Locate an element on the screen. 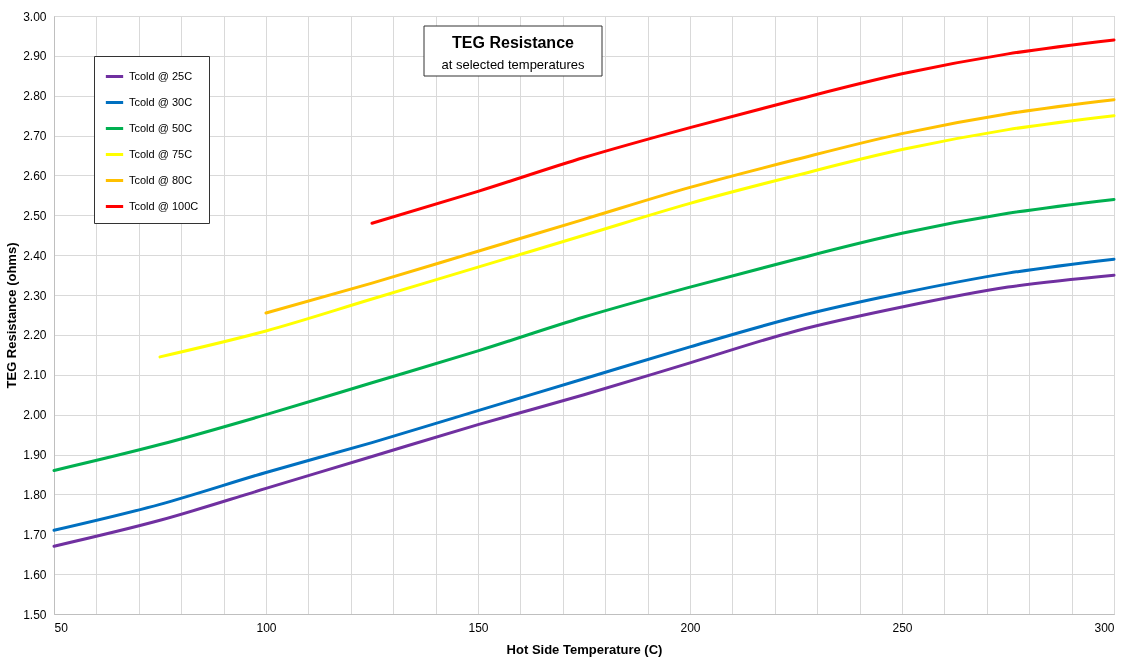 The image size is (1136, 661). x-tick-label: 100 is located at coordinates (266, 627).